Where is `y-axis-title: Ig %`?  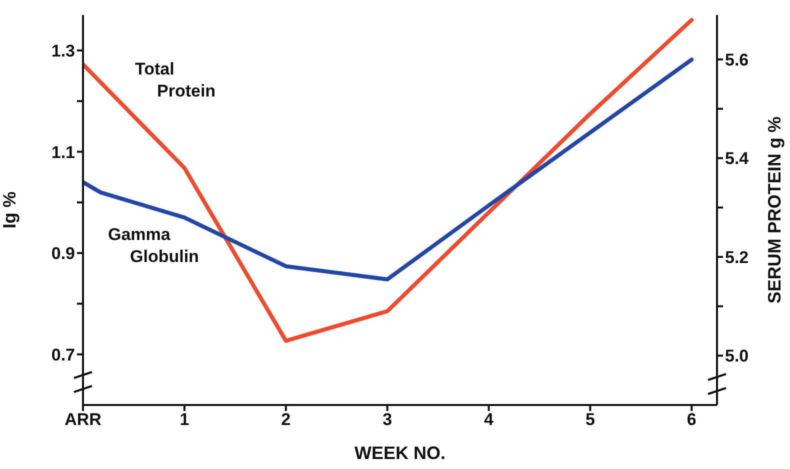
y-axis-title: Ig % is located at coordinates (10, 210).